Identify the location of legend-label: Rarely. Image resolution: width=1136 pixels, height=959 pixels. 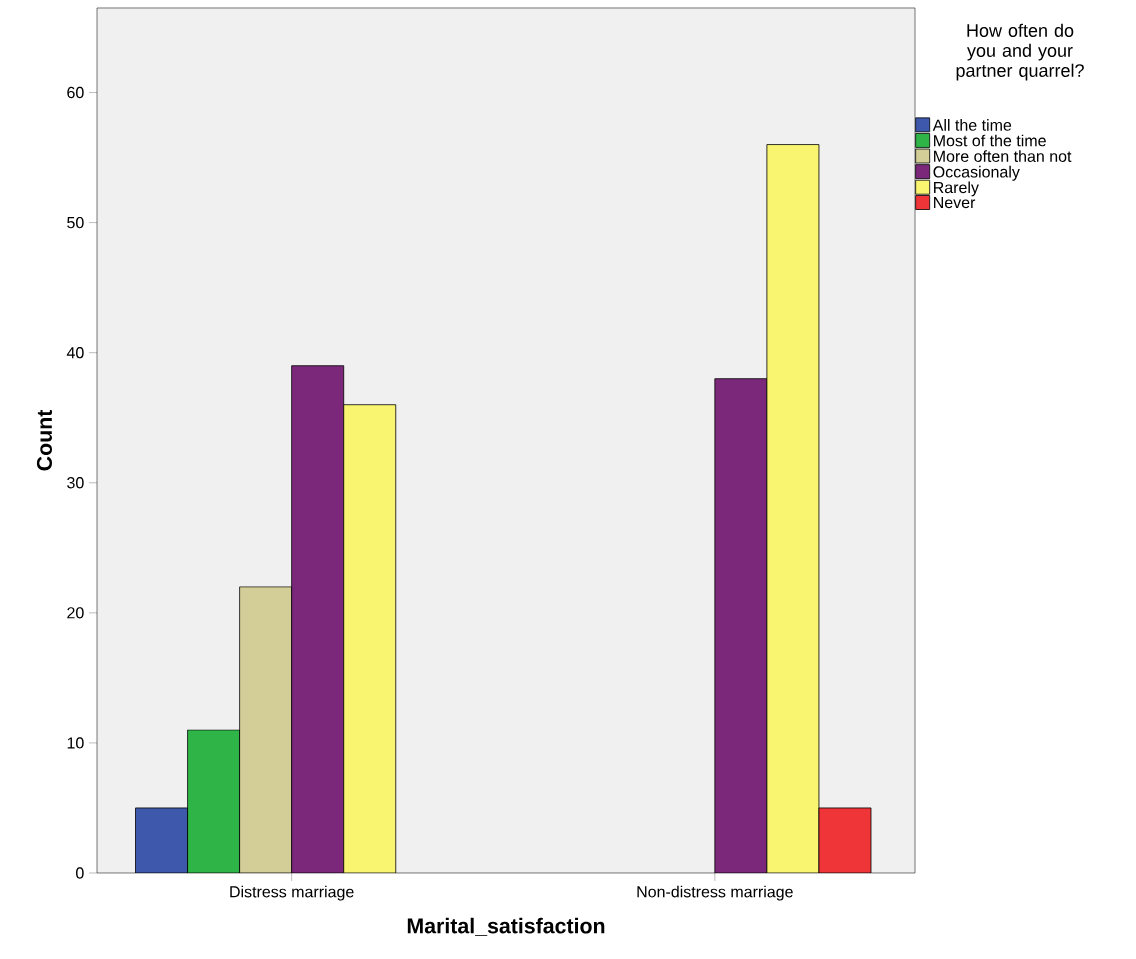
(956, 189).